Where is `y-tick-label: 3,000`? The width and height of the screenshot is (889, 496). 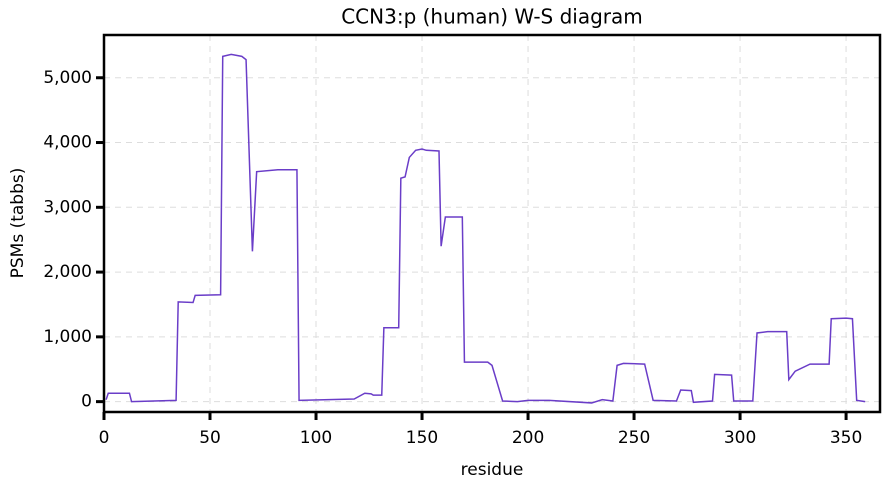 y-tick-label: 3,000 is located at coordinates (67, 207).